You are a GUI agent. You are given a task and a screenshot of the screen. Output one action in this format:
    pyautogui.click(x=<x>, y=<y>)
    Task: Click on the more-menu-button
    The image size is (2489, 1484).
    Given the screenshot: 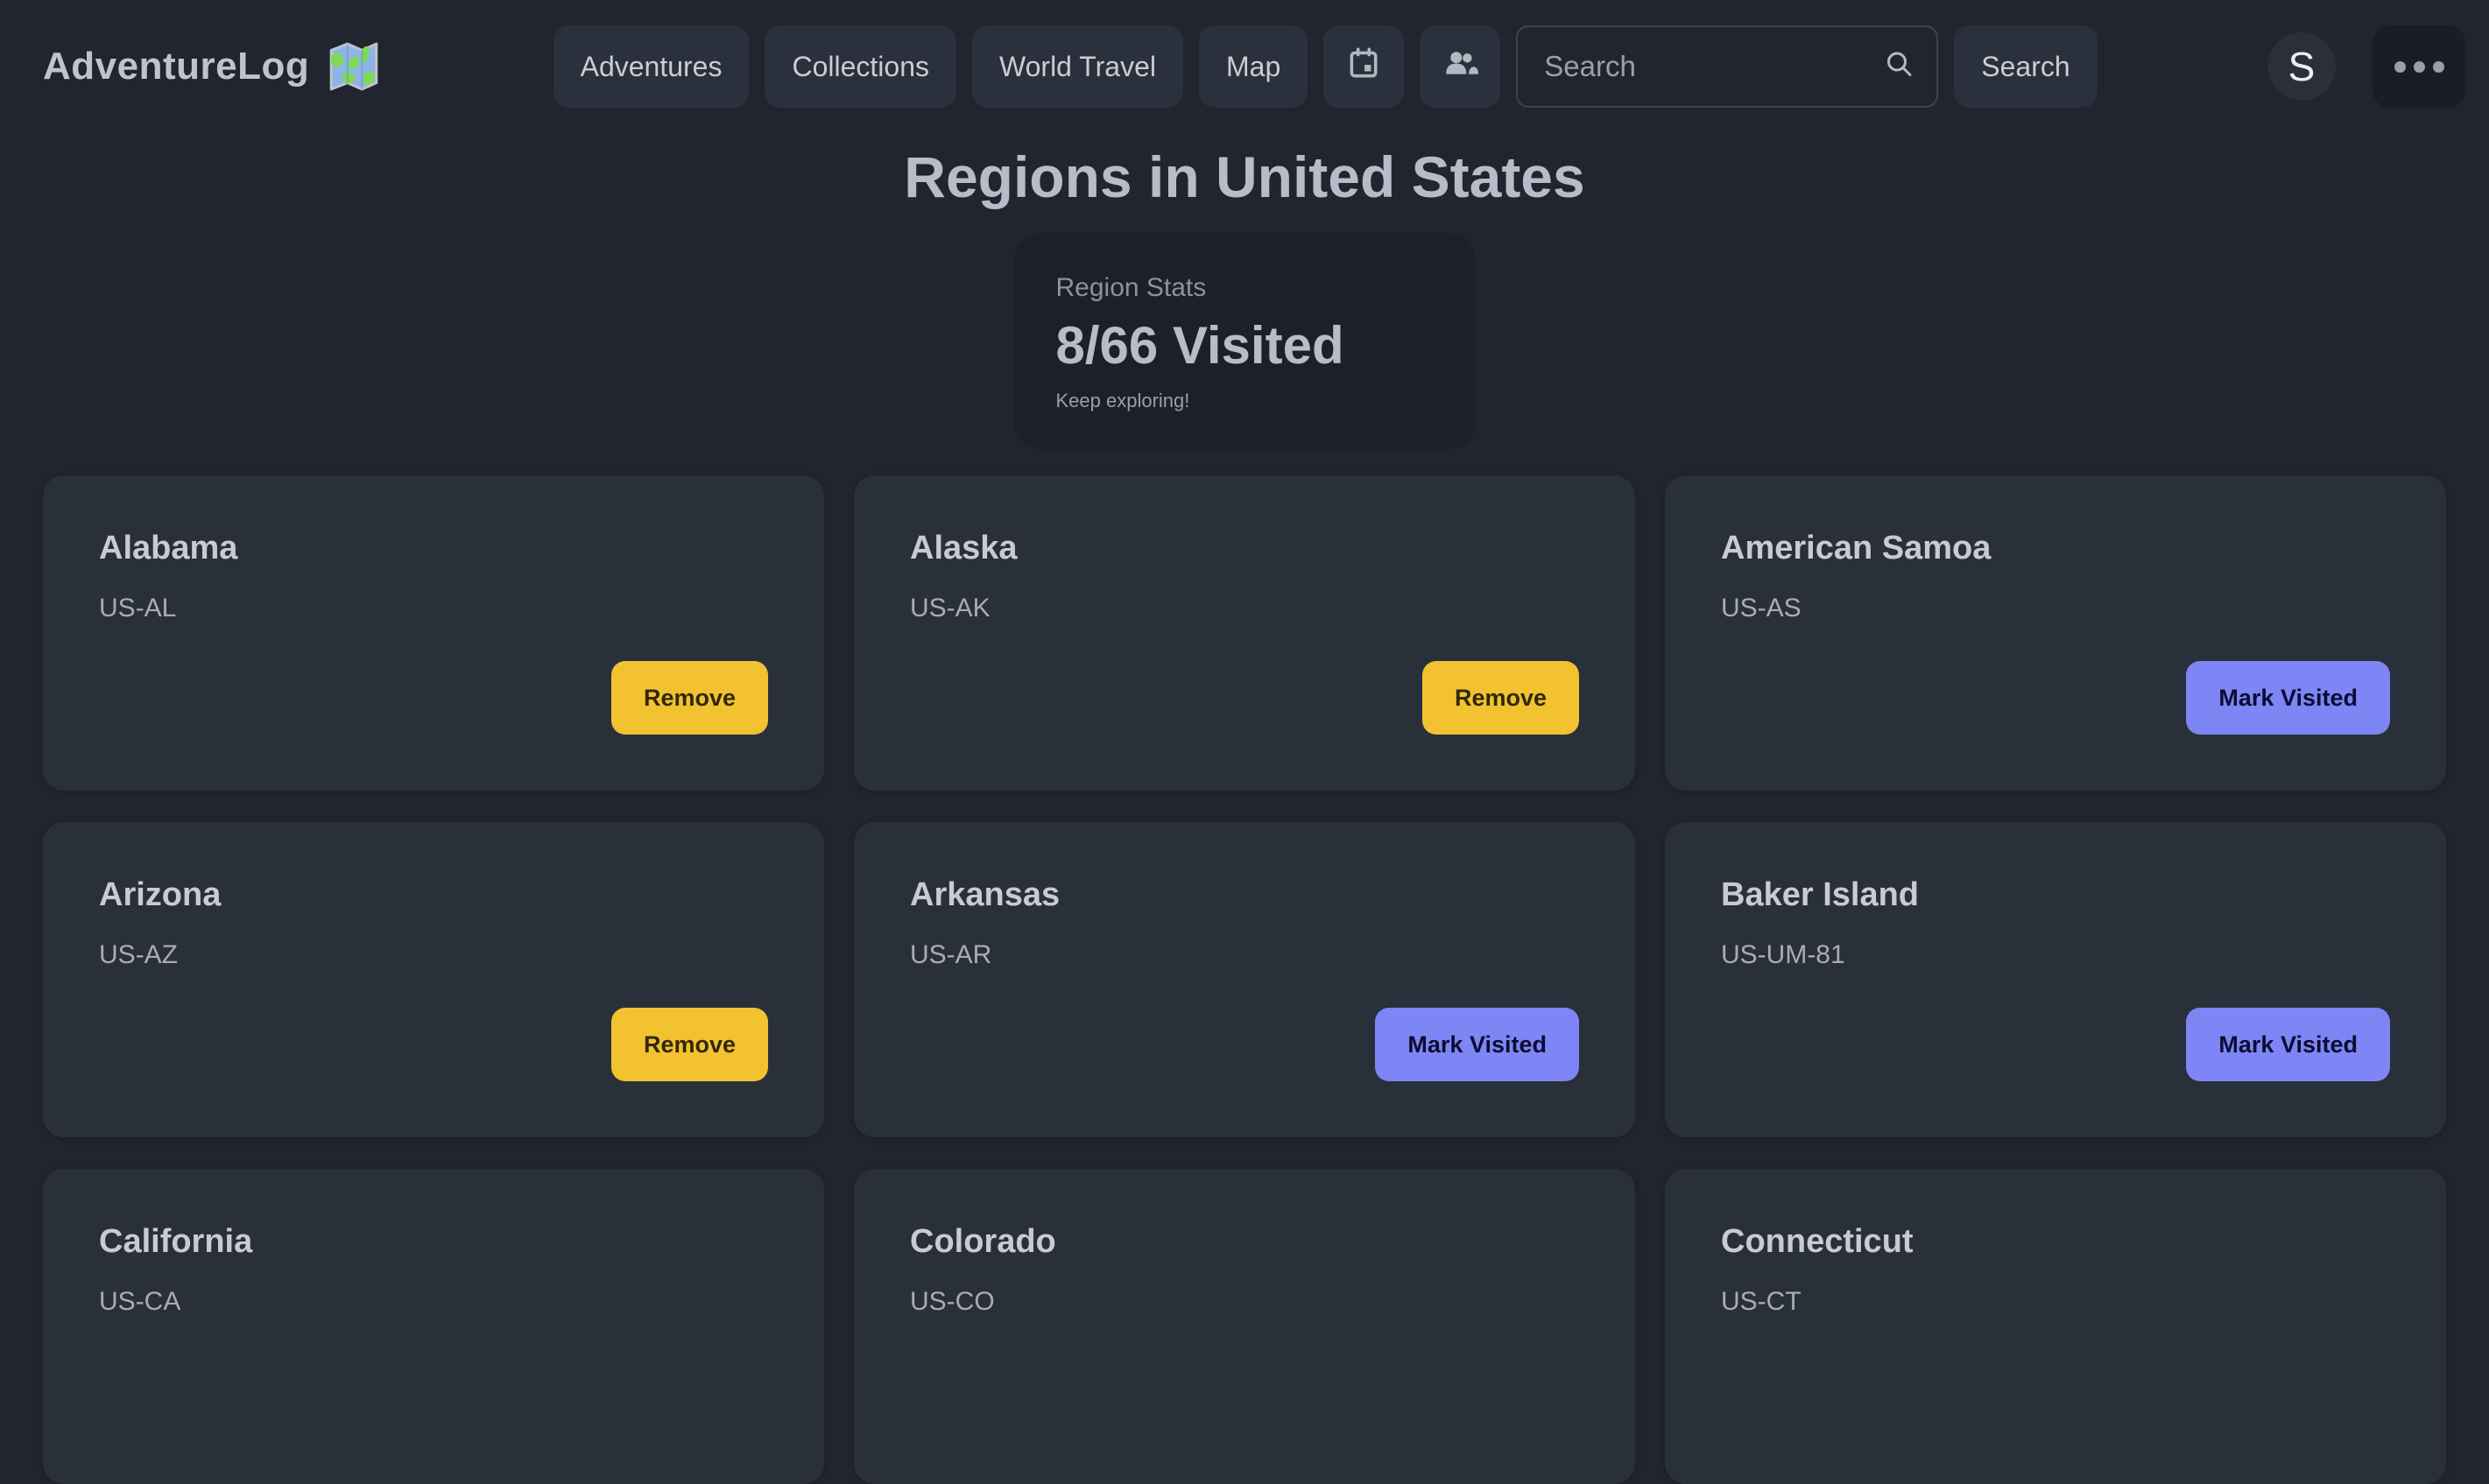 What is the action you would take?
    pyautogui.click(x=2419, y=66)
    